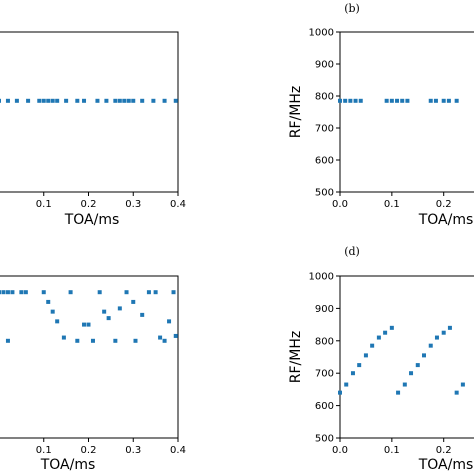 This screenshot has width=474, height=474. What do you see at coordinates (324, 439) in the screenshot?
I see `y-tick-label: 500` at bounding box center [324, 439].